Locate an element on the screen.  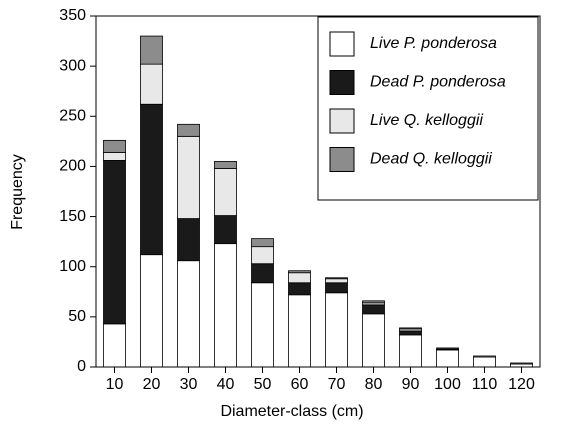
y-tick-label: 350 is located at coordinates (72, 15).